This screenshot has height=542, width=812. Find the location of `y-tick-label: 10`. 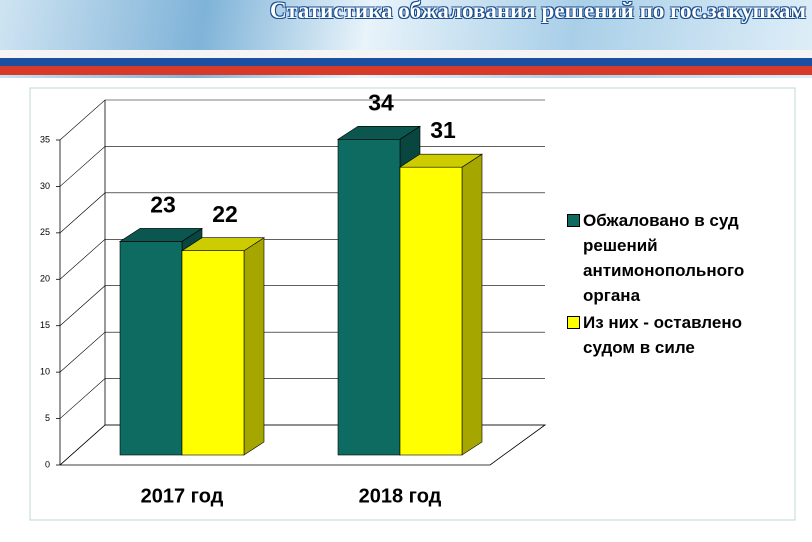

y-tick-label: 10 is located at coordinates (45, 372).